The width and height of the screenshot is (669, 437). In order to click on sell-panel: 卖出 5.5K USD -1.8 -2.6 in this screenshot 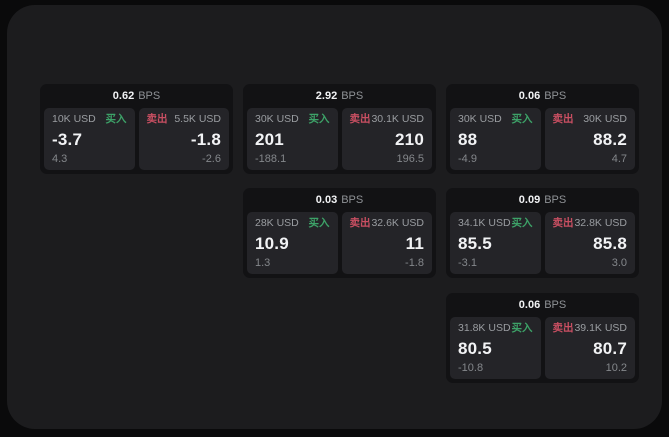, I will do `click(183, 139)`.